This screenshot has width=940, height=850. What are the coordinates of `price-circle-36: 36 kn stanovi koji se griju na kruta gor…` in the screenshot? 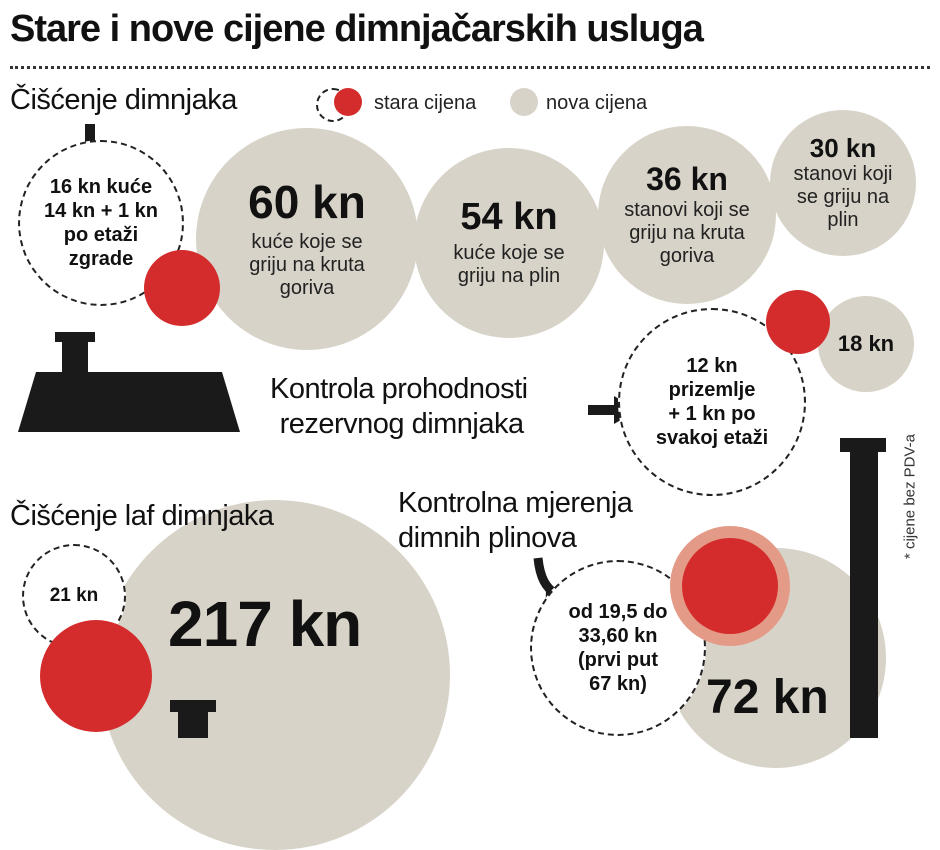 It's located at (687, 215).